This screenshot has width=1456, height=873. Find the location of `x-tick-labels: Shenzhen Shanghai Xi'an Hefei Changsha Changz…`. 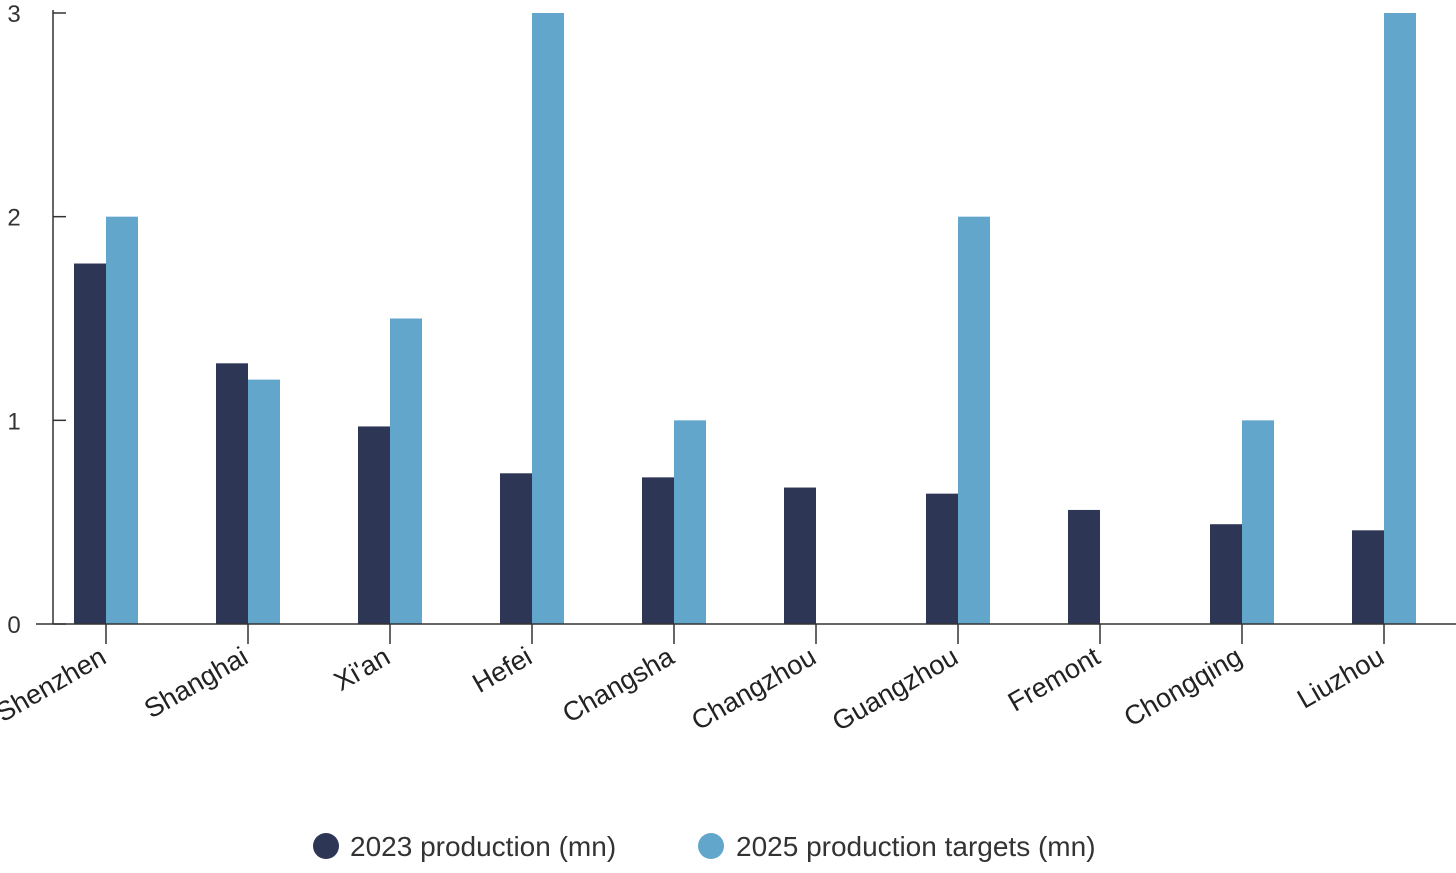

x-tick-labels: Shenzhen Shanghai Xi'an Hefei Changsha Changz… is located at coordinates (694, 689).